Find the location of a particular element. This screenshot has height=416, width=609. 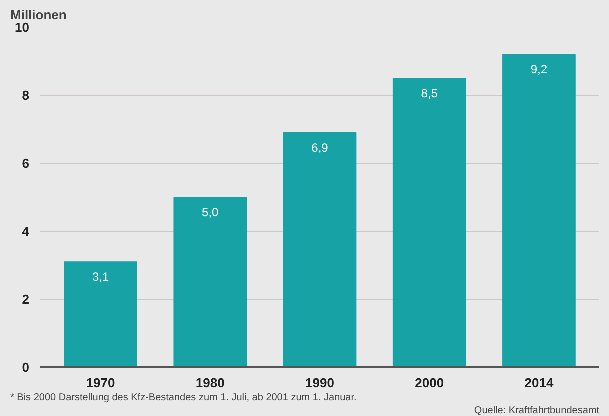

x-tick-label: 1970 is located at coordinates (101, 383).